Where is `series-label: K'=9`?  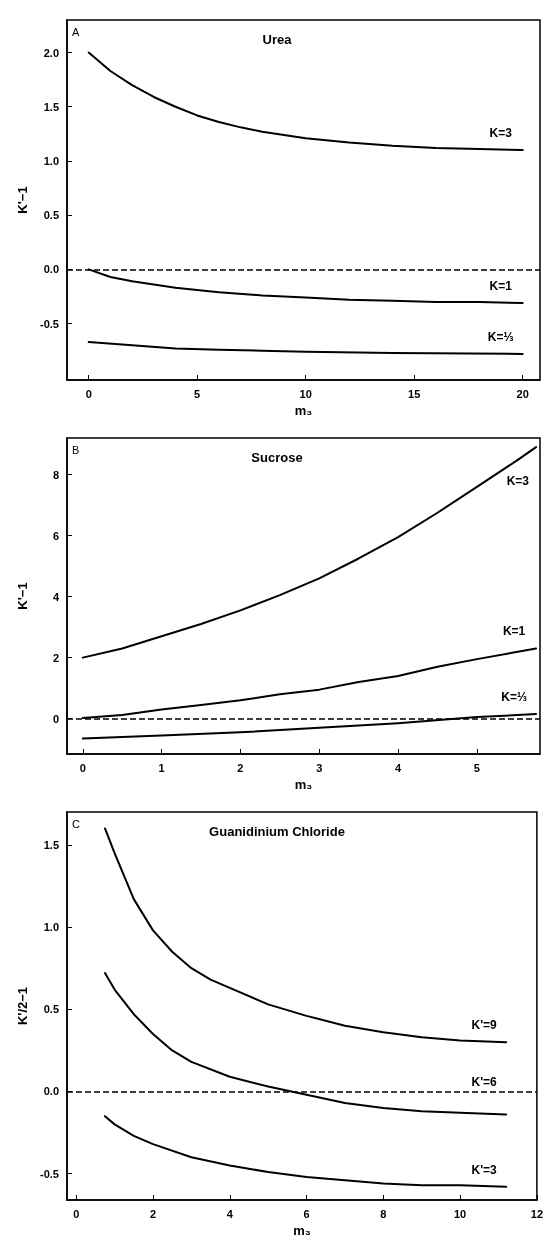
series-label: K'=9 is located at coordinates (484, 1025).